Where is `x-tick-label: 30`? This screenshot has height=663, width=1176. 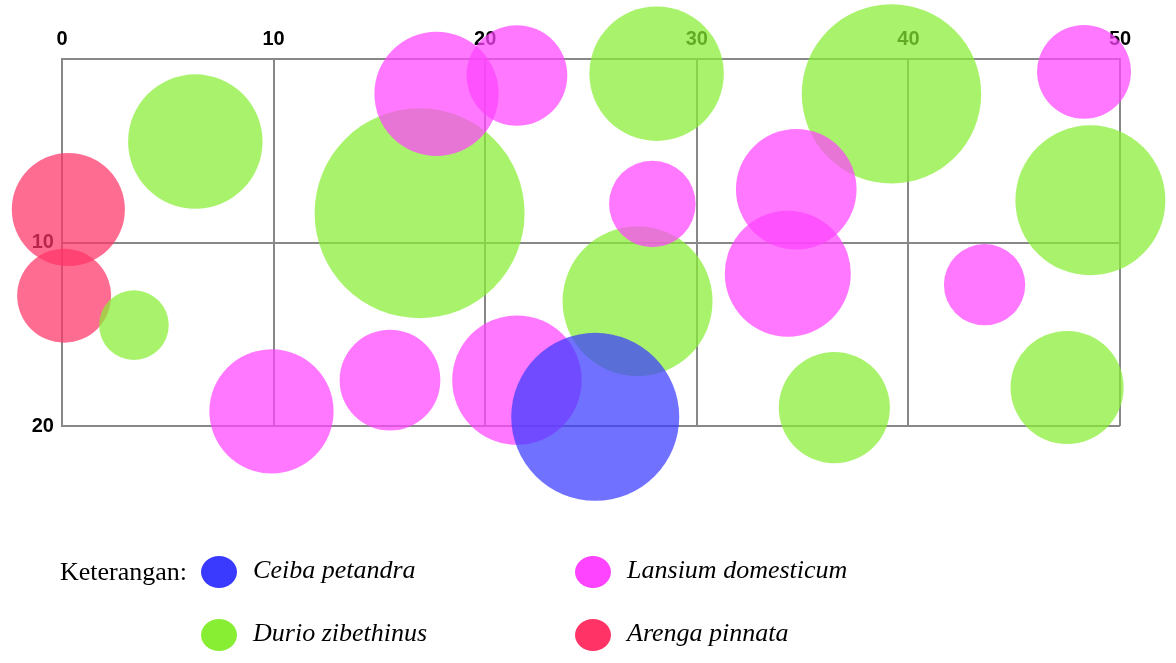
x-tick-label: 30 is located at coordinates (696, 37).